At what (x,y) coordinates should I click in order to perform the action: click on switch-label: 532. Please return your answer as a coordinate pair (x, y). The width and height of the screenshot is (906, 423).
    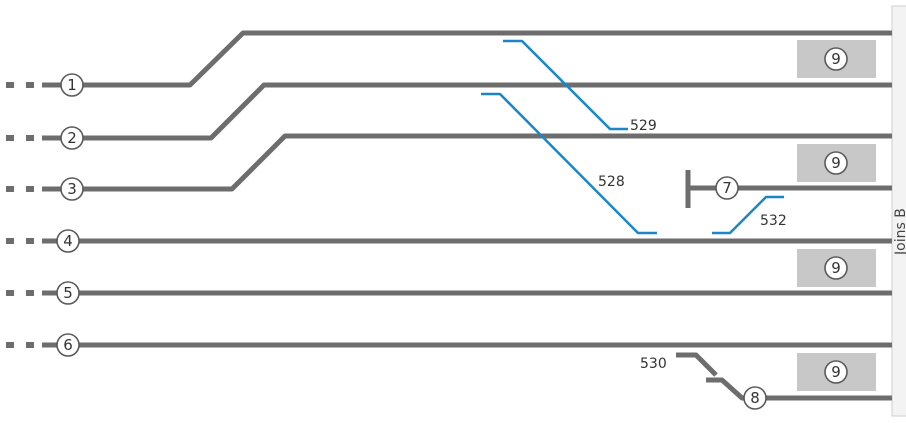
    Looking at the image, I should click on (773, 221).